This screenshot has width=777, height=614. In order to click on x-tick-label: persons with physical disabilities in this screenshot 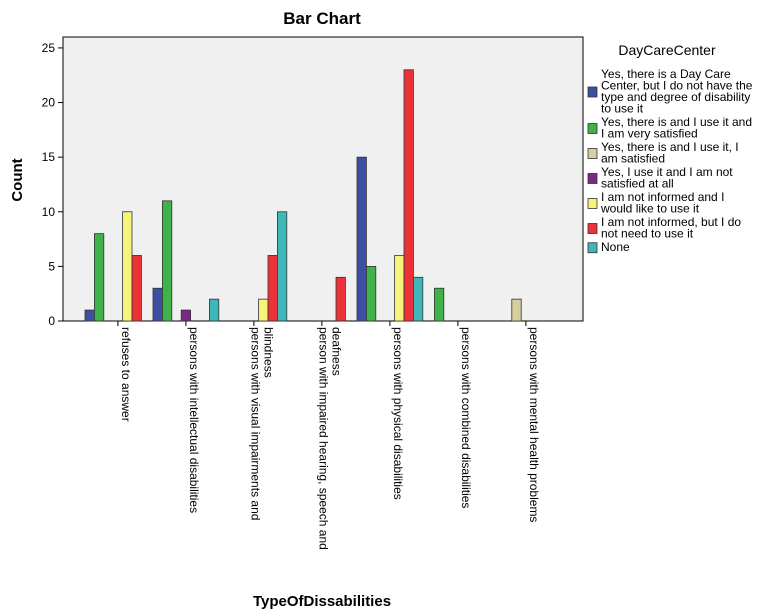, I will do `click(398, 413)`.